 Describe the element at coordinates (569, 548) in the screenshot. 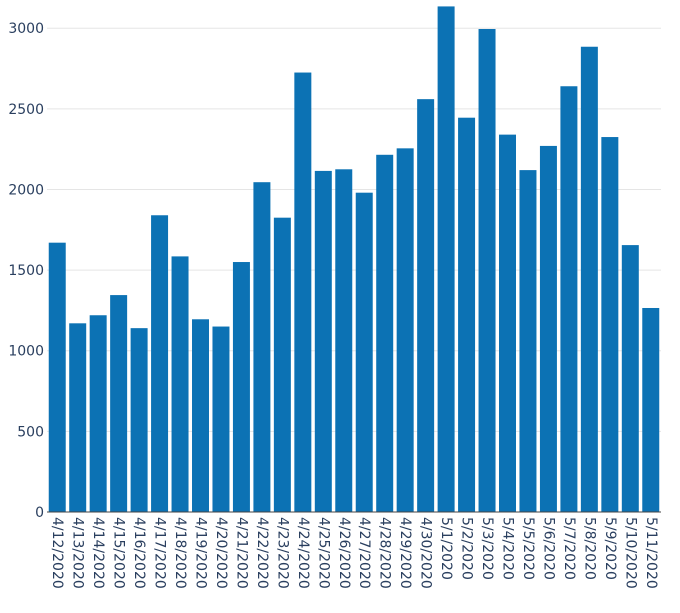

I see `x-tick-label: 5/7/2020` at that location.